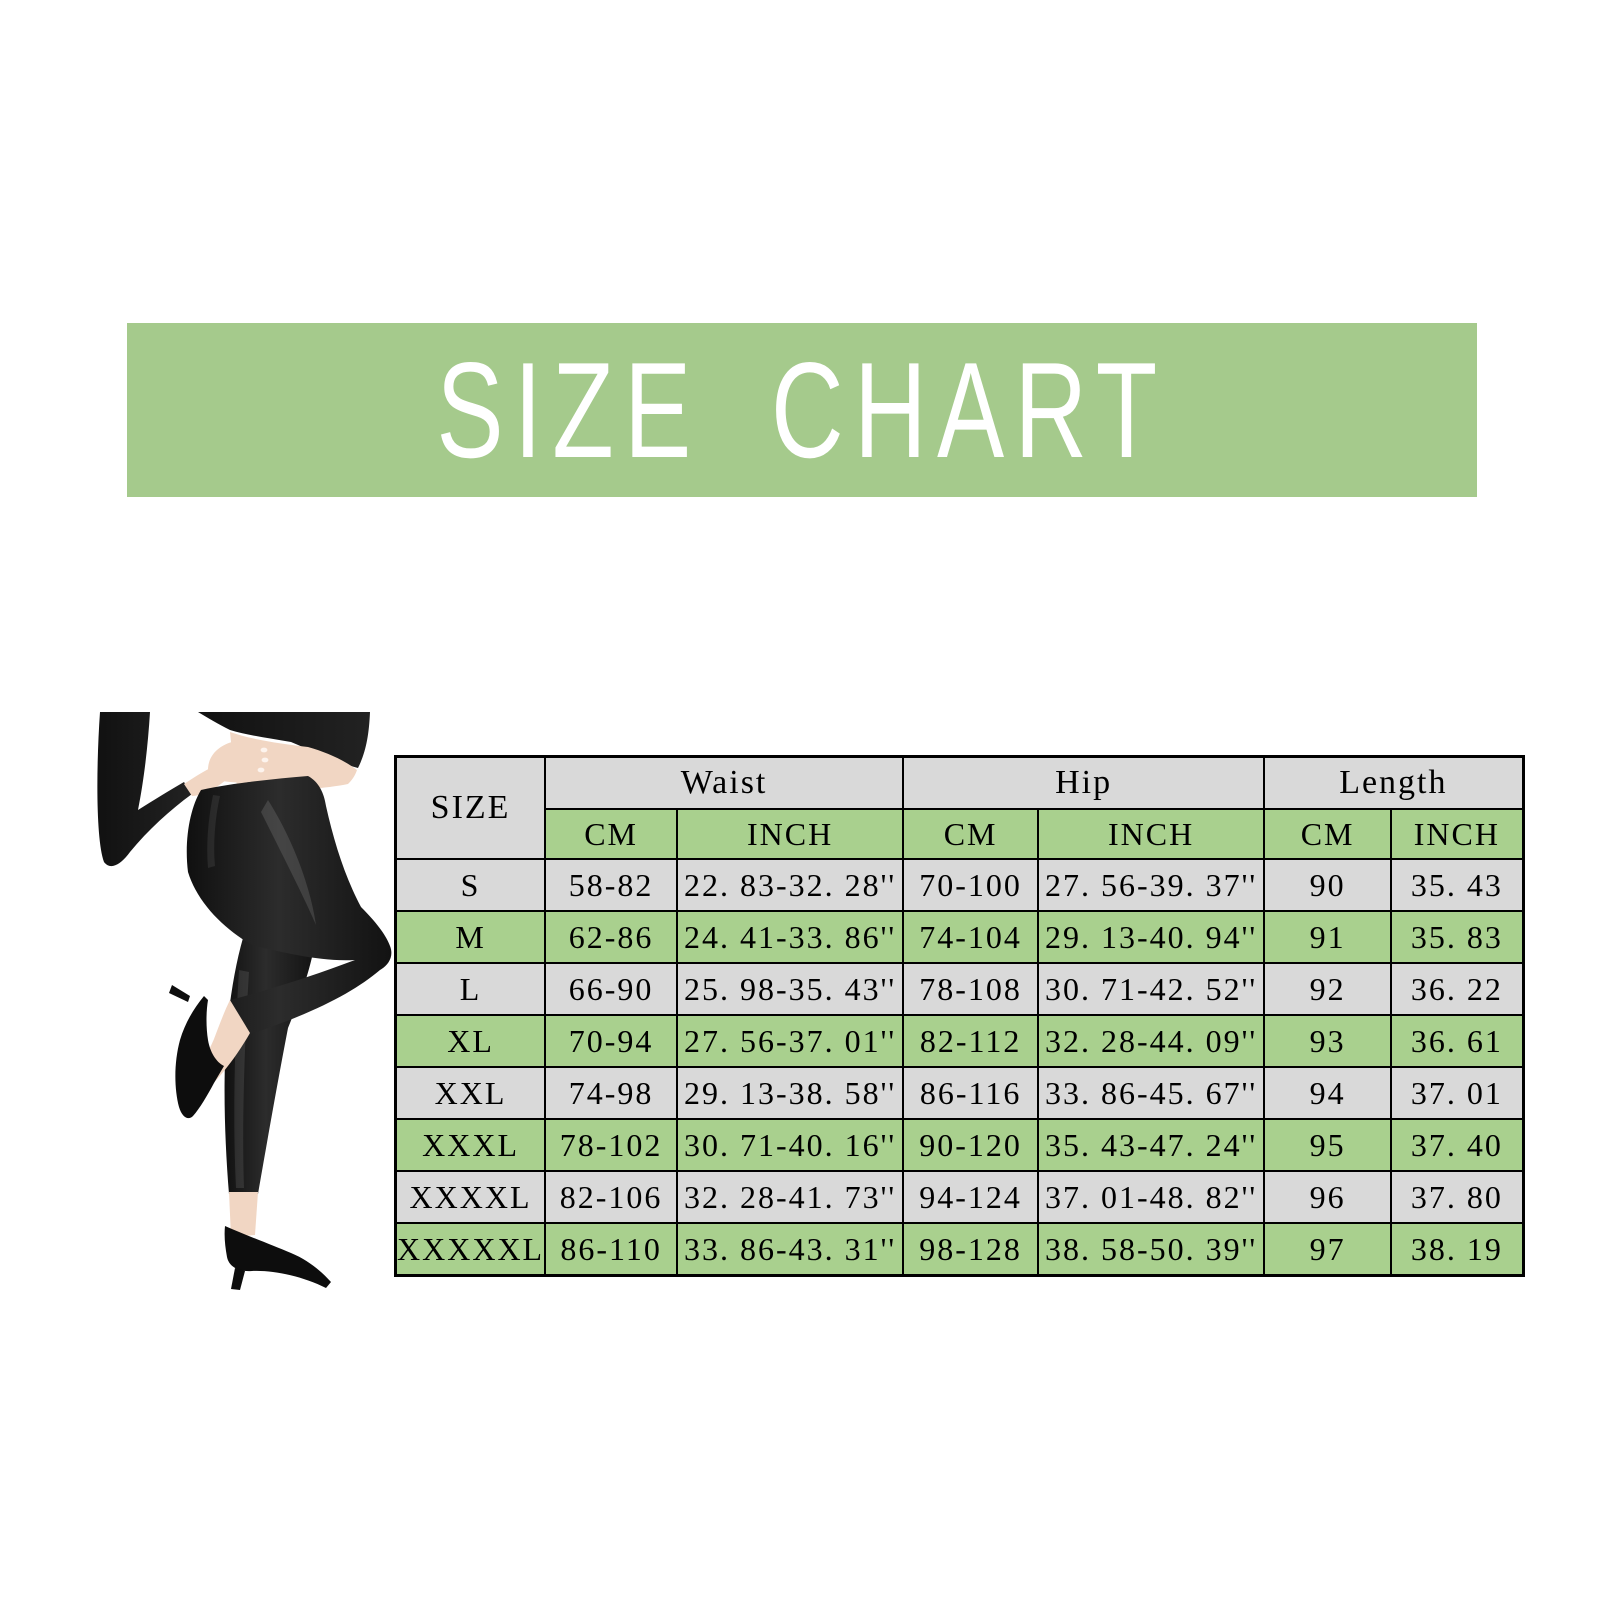 The image size is (1600, 1600). Describe the element at coordinates (971, 1249) in the screenshot. I see `value-cell: 98-128` at that location.